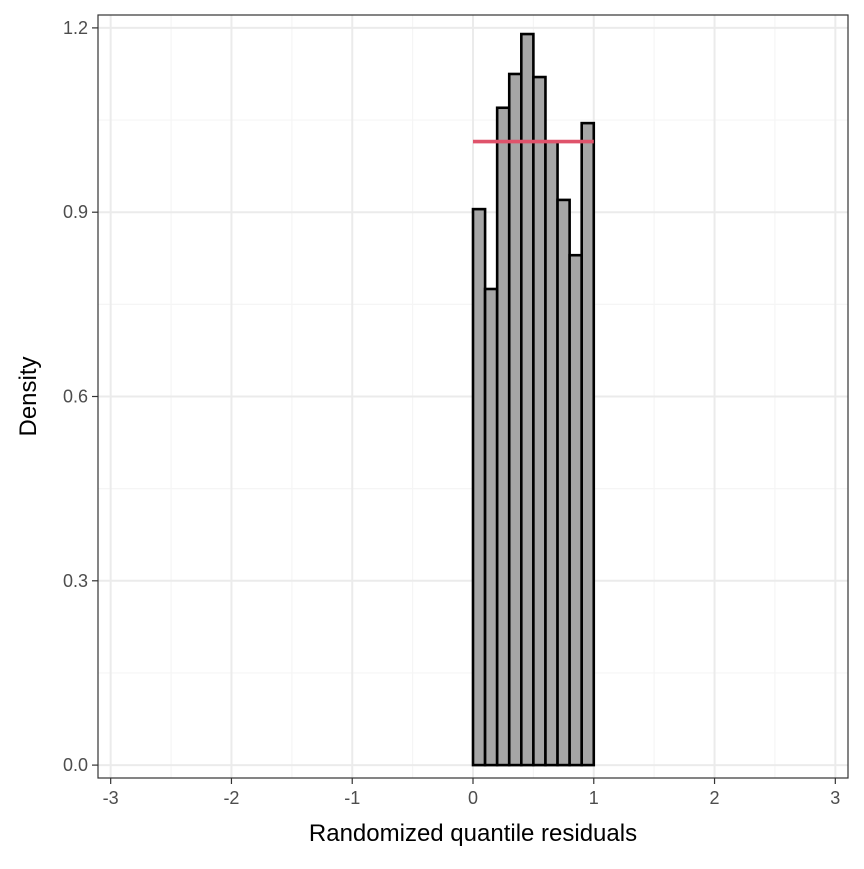 The height and width of the screenshot is (869, 864). What do you see at coordinates (111, 798) in the screenshot?
I see `x-tick-label: -3` at bounding box center [111, 798].